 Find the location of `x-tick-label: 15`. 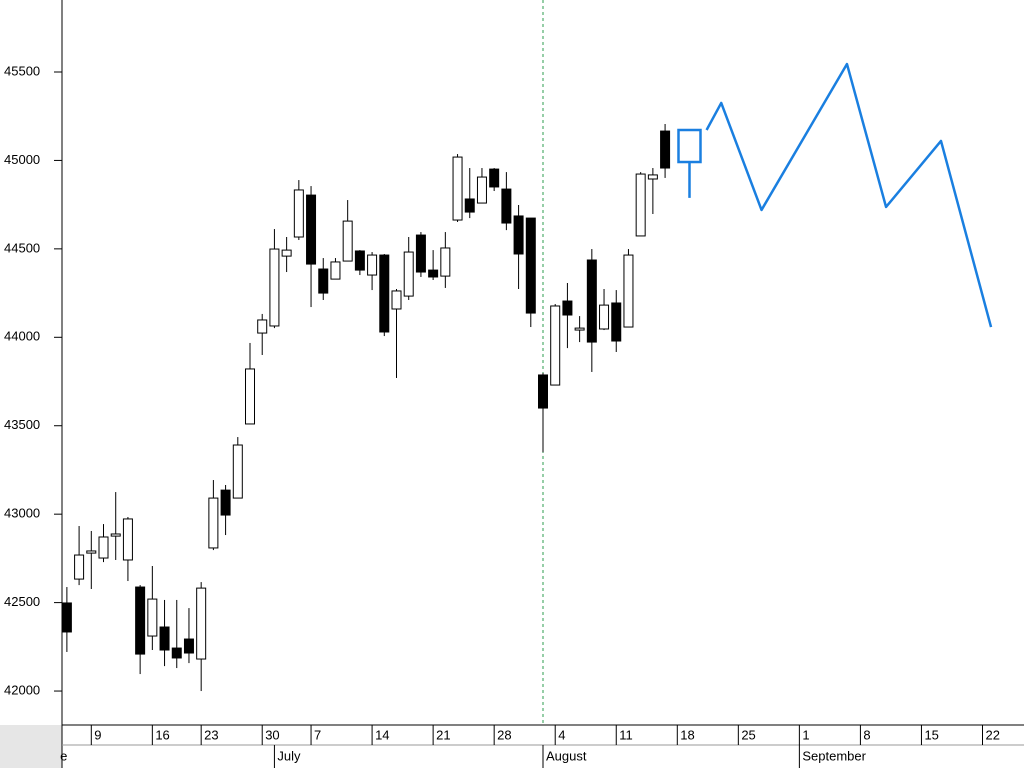

x-tick-label: 15 is located at coordinates (931, 734).